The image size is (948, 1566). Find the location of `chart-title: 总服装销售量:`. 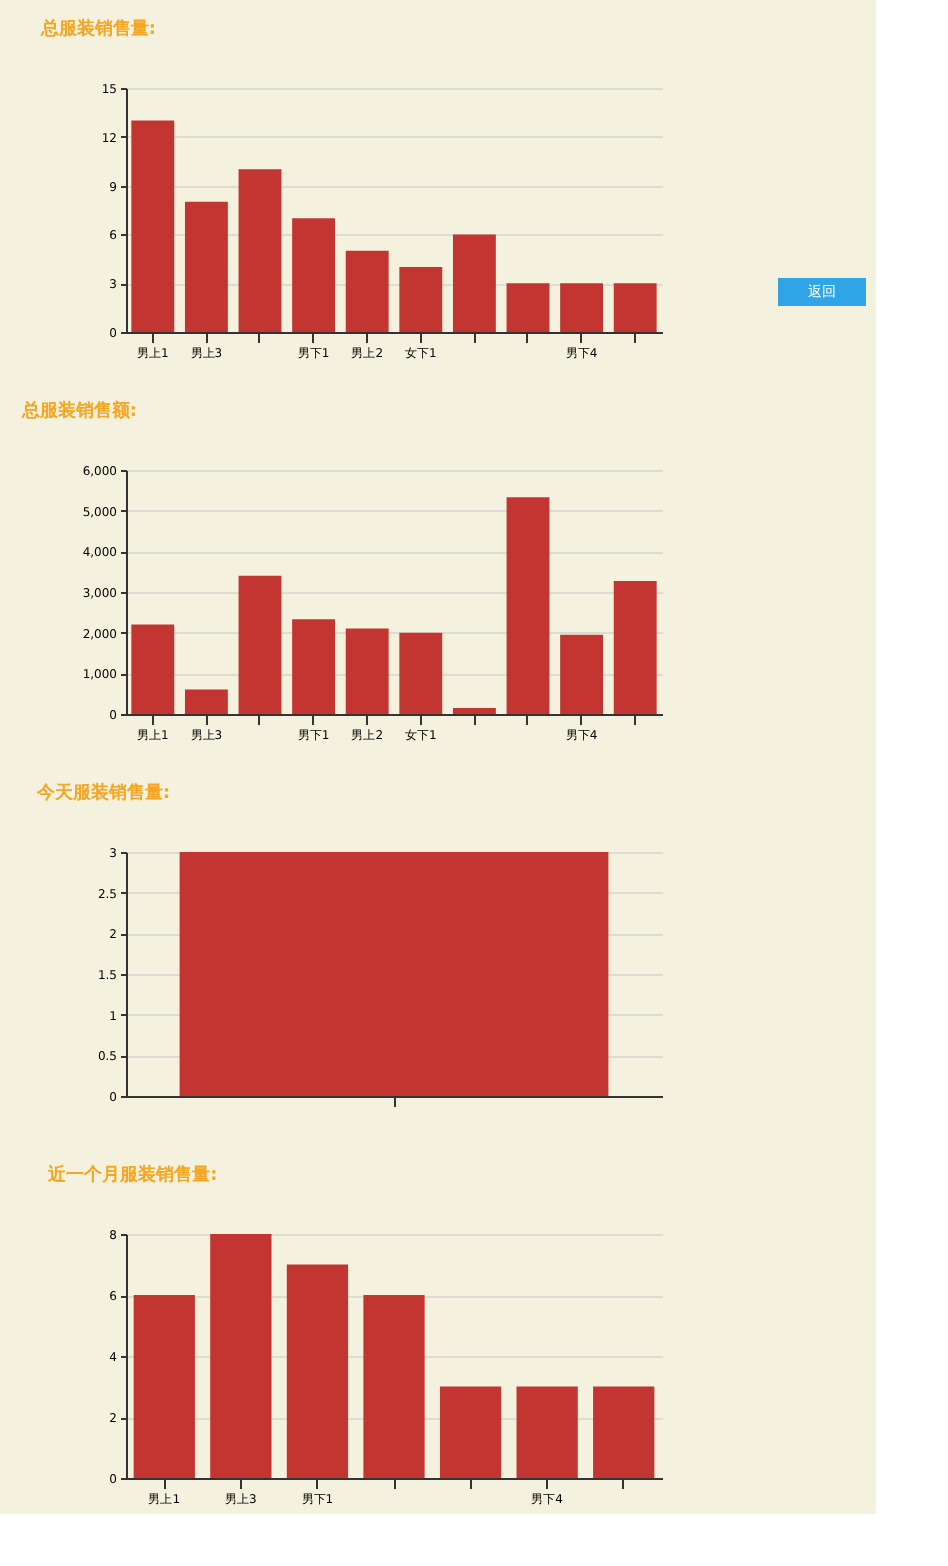

chart-title: 总服装销售量: is located at coordinates (97, 29).